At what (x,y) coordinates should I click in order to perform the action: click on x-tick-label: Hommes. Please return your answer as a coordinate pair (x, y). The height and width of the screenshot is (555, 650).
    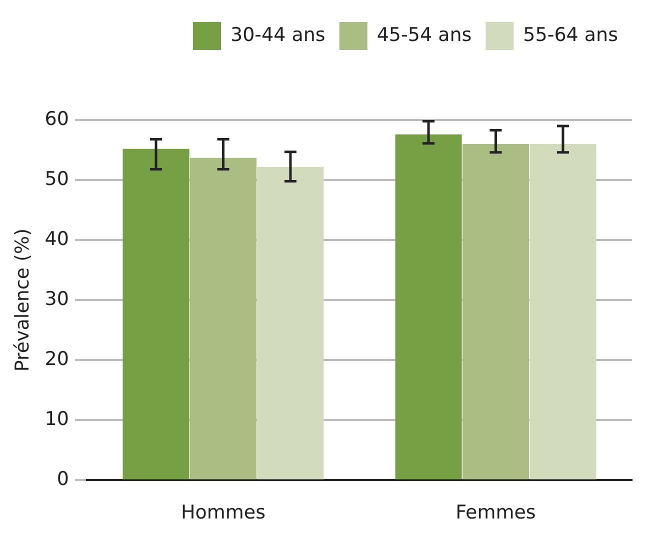
    Looking at the image, I should click on (223, 513).